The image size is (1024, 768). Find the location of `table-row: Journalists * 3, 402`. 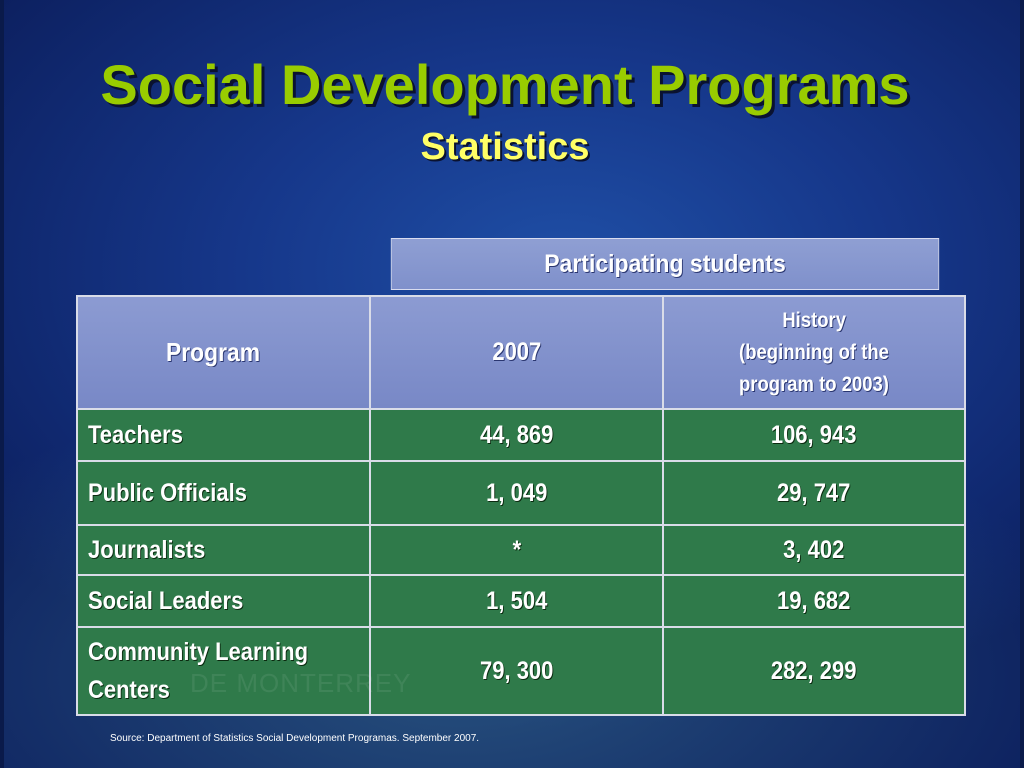

table-row: Journalists * 3, 402 is located at coordinates (521, 550).